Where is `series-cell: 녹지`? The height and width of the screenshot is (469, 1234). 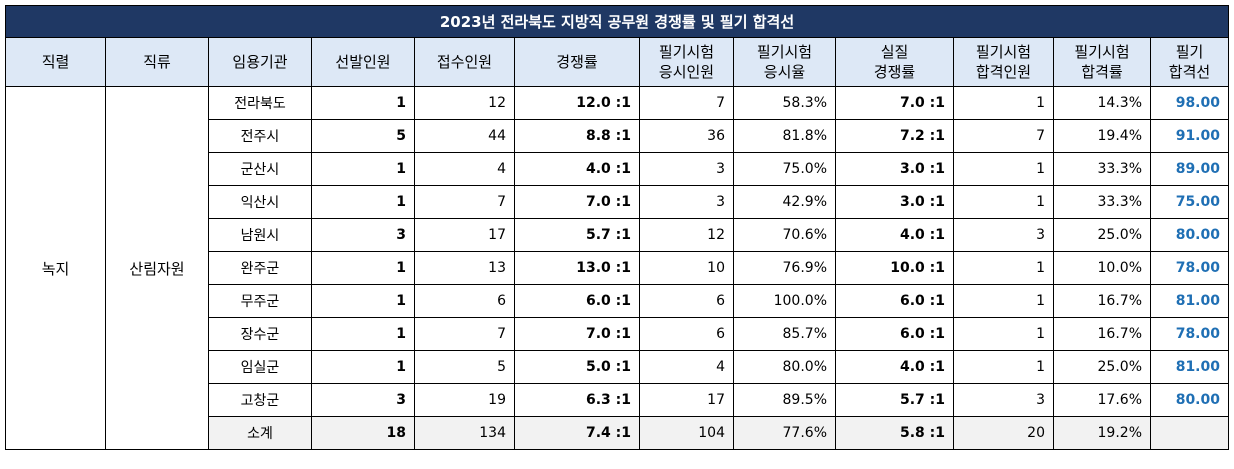 series-cell: 녹지 is located at coordinates (55, 268).